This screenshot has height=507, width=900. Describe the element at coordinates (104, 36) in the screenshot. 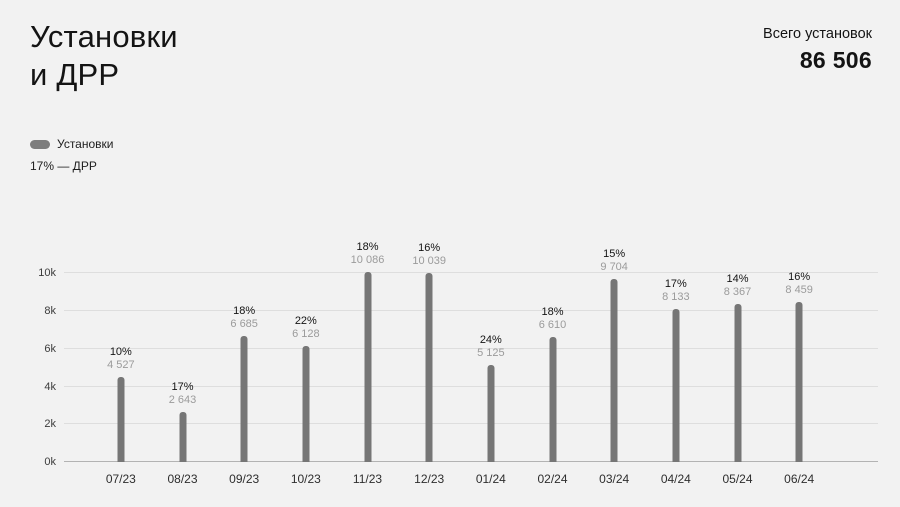

I see `title-line-1: Установки` at that location.